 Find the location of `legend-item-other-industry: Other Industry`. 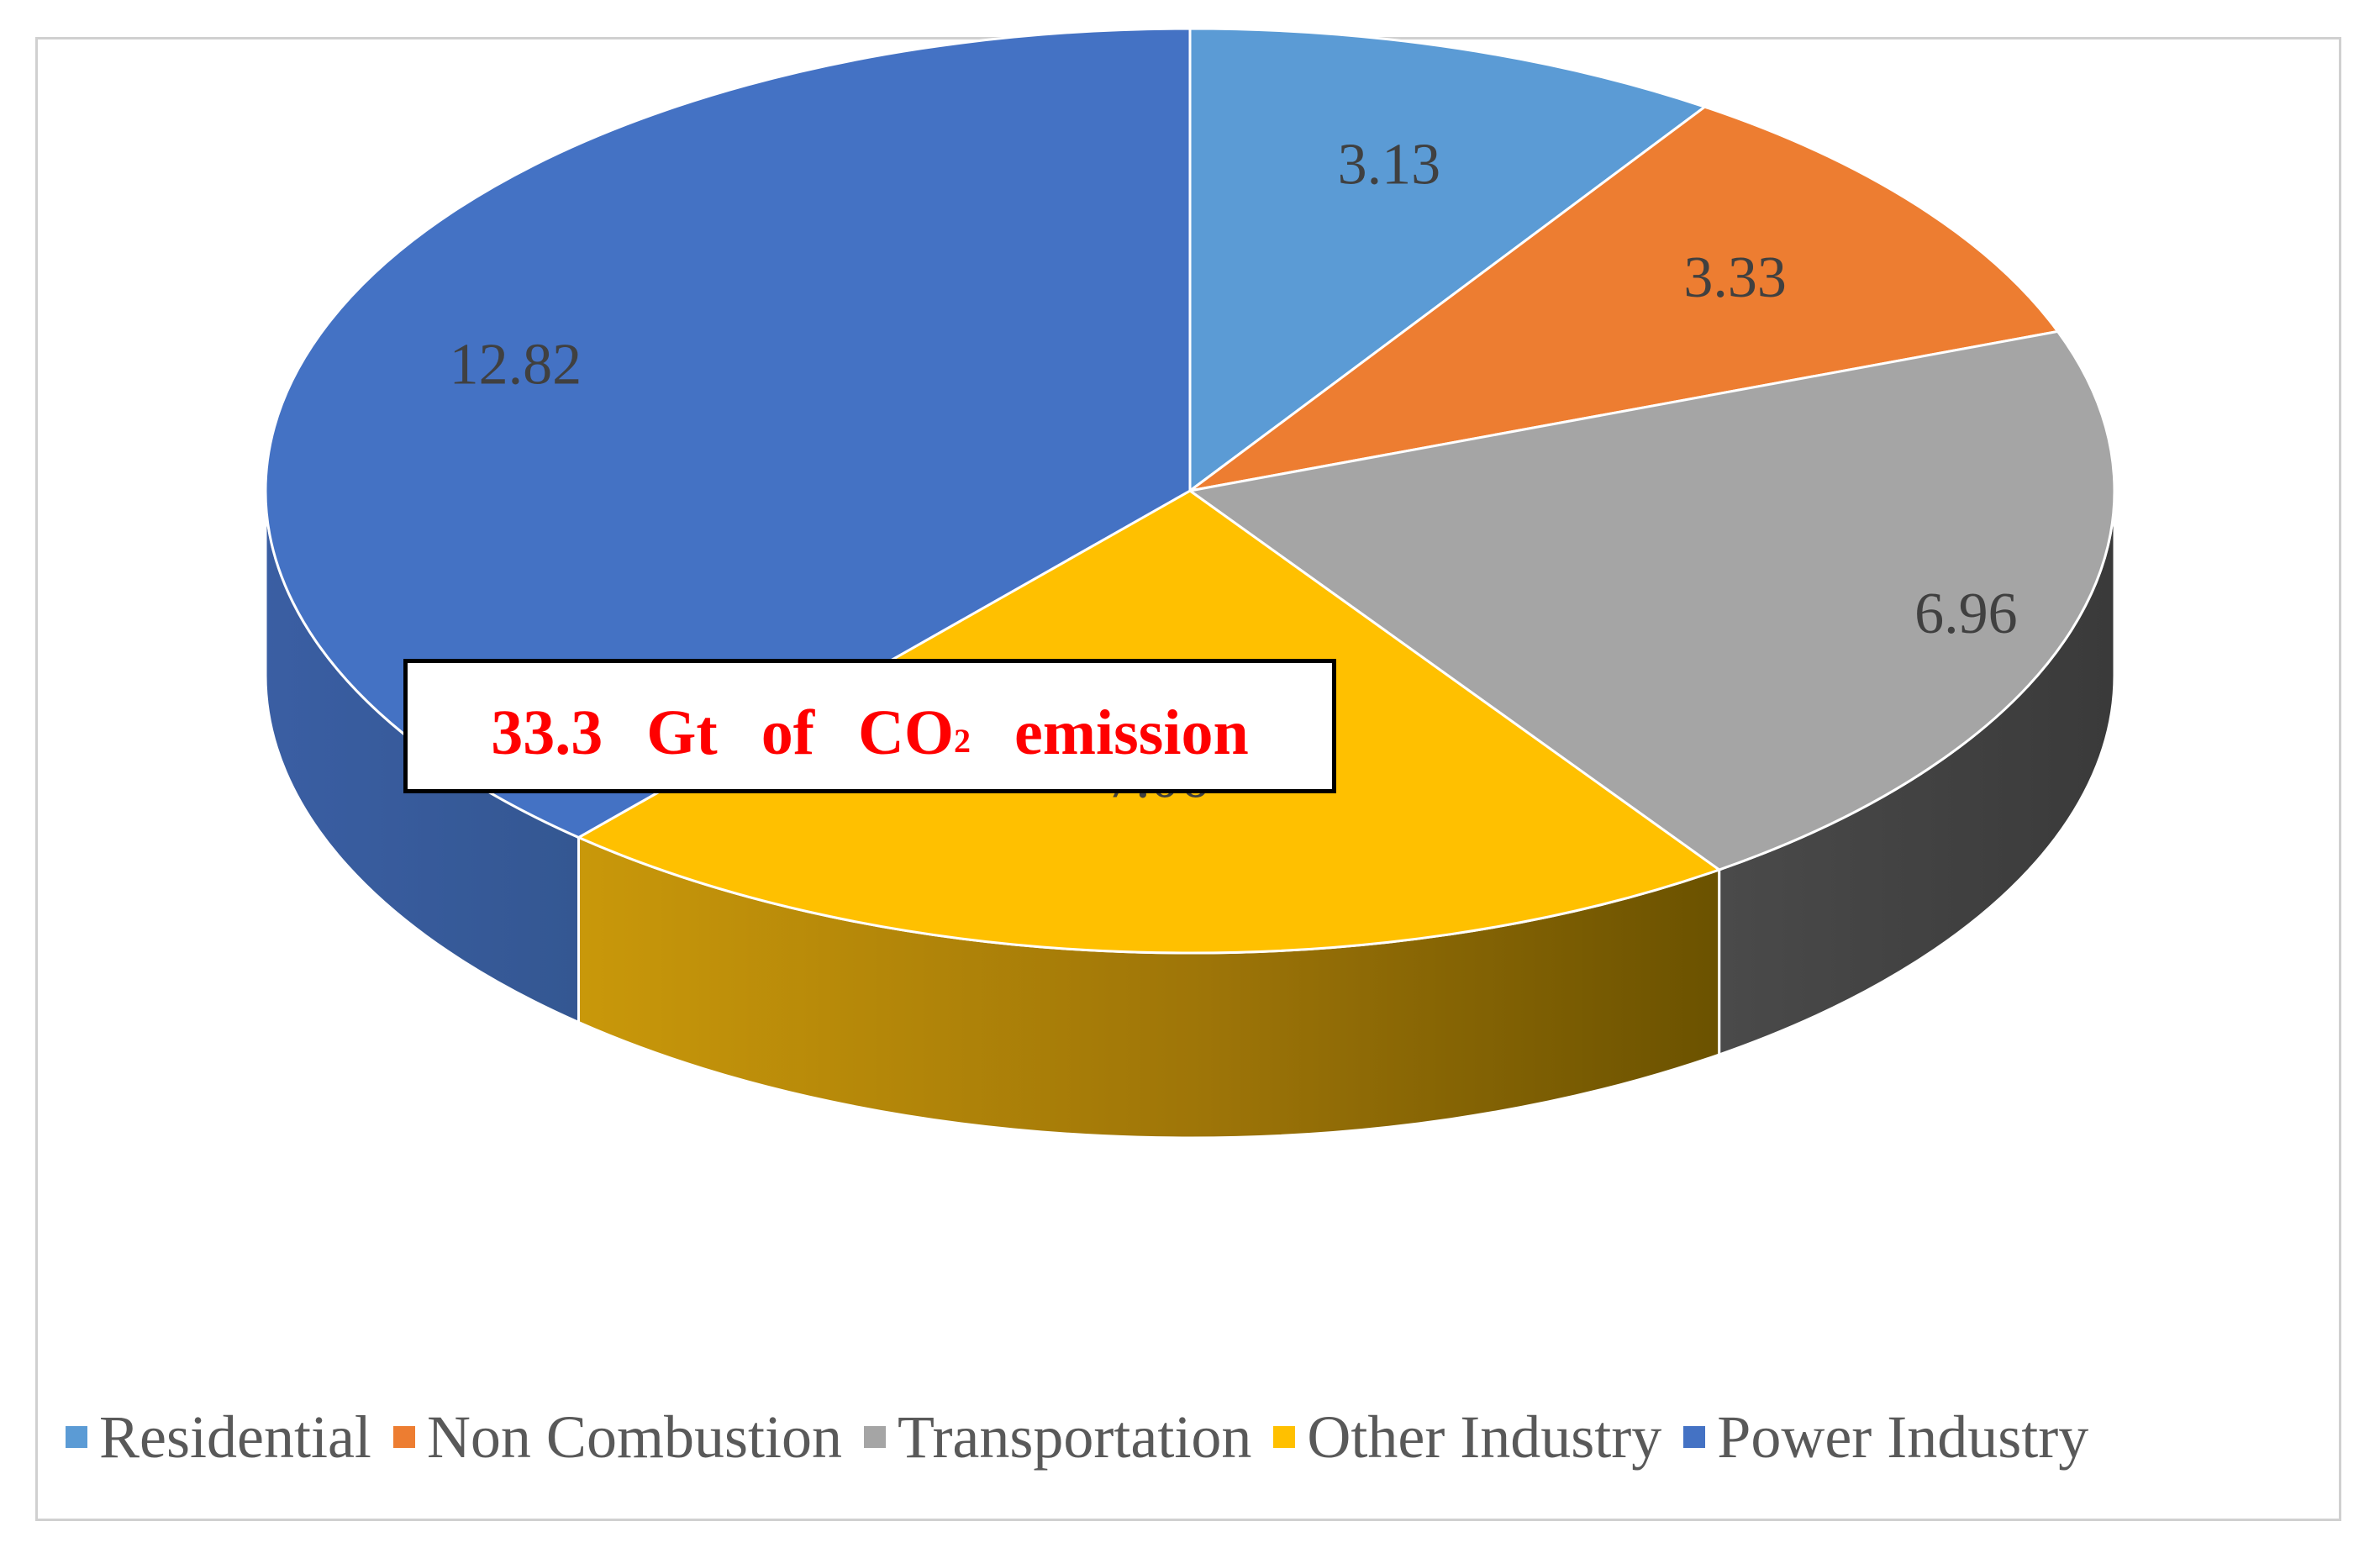

legend-item-other-industry: Other Industry is located at coordinates (1467, 1437).